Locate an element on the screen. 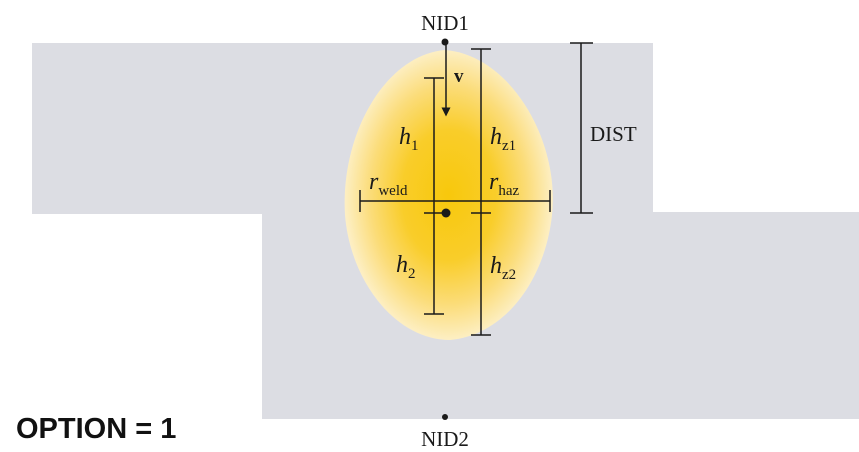  h1-sub: 1 is located at coordinates (415, 146).